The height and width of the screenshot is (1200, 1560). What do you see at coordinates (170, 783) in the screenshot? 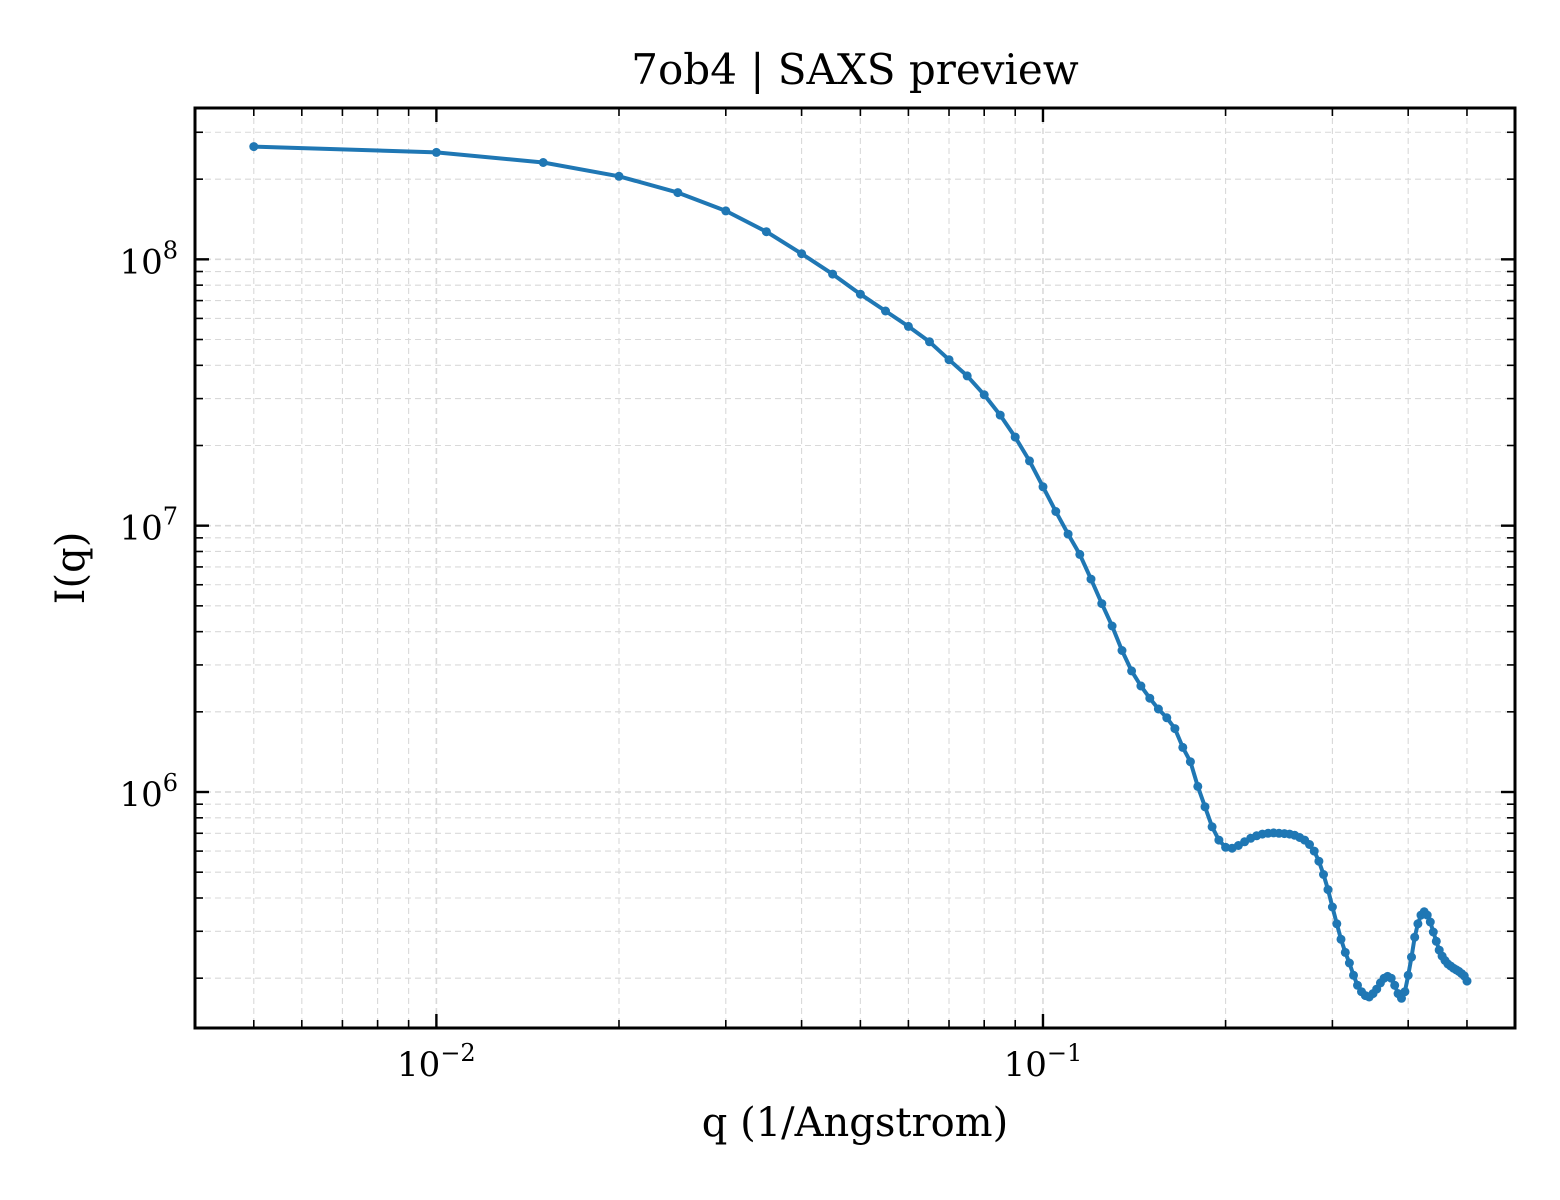
I see `y-tick-exponent: 6` at bounding box center [170, 783].